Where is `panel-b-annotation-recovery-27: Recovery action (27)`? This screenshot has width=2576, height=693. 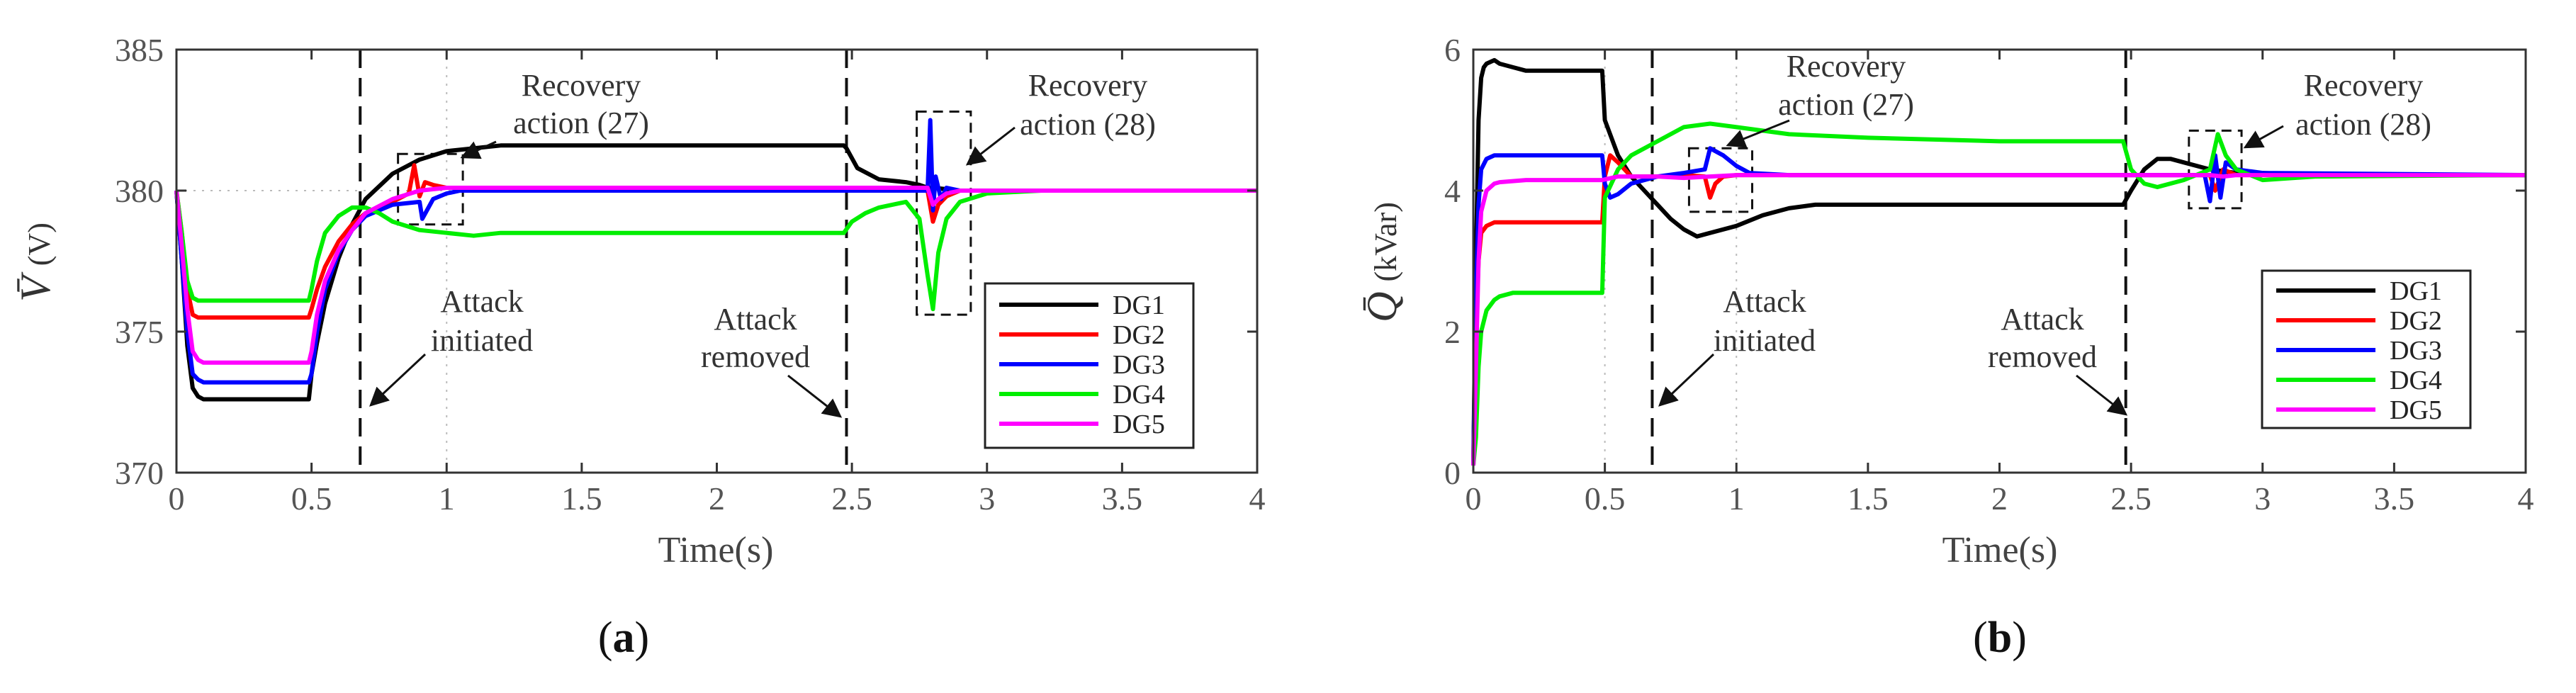 panel-b-annotation-recovery-27: Recovery action (27) is located at coordinates (1820, 99).